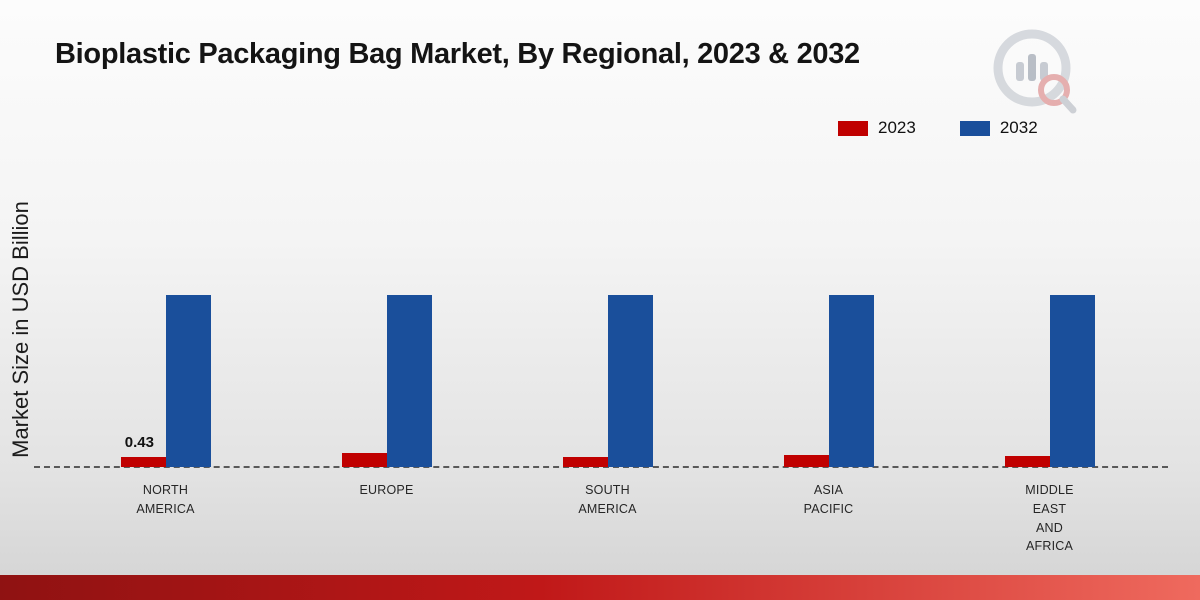  I want to click on x-axis-category-label: NORTH AMERICA, so click(165, 499).